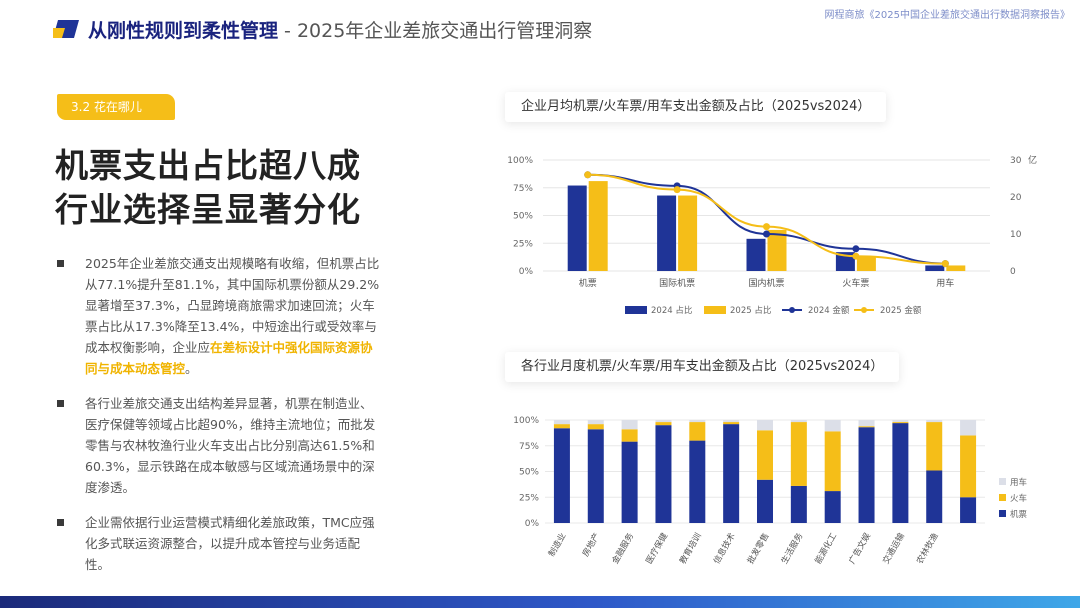 The height and width of the screenshot is (608, 1080). What do you see at coordinates (588, 283) in the screenshot?
I see `x-tick-label: 机票` at bounding box center [588, 283].